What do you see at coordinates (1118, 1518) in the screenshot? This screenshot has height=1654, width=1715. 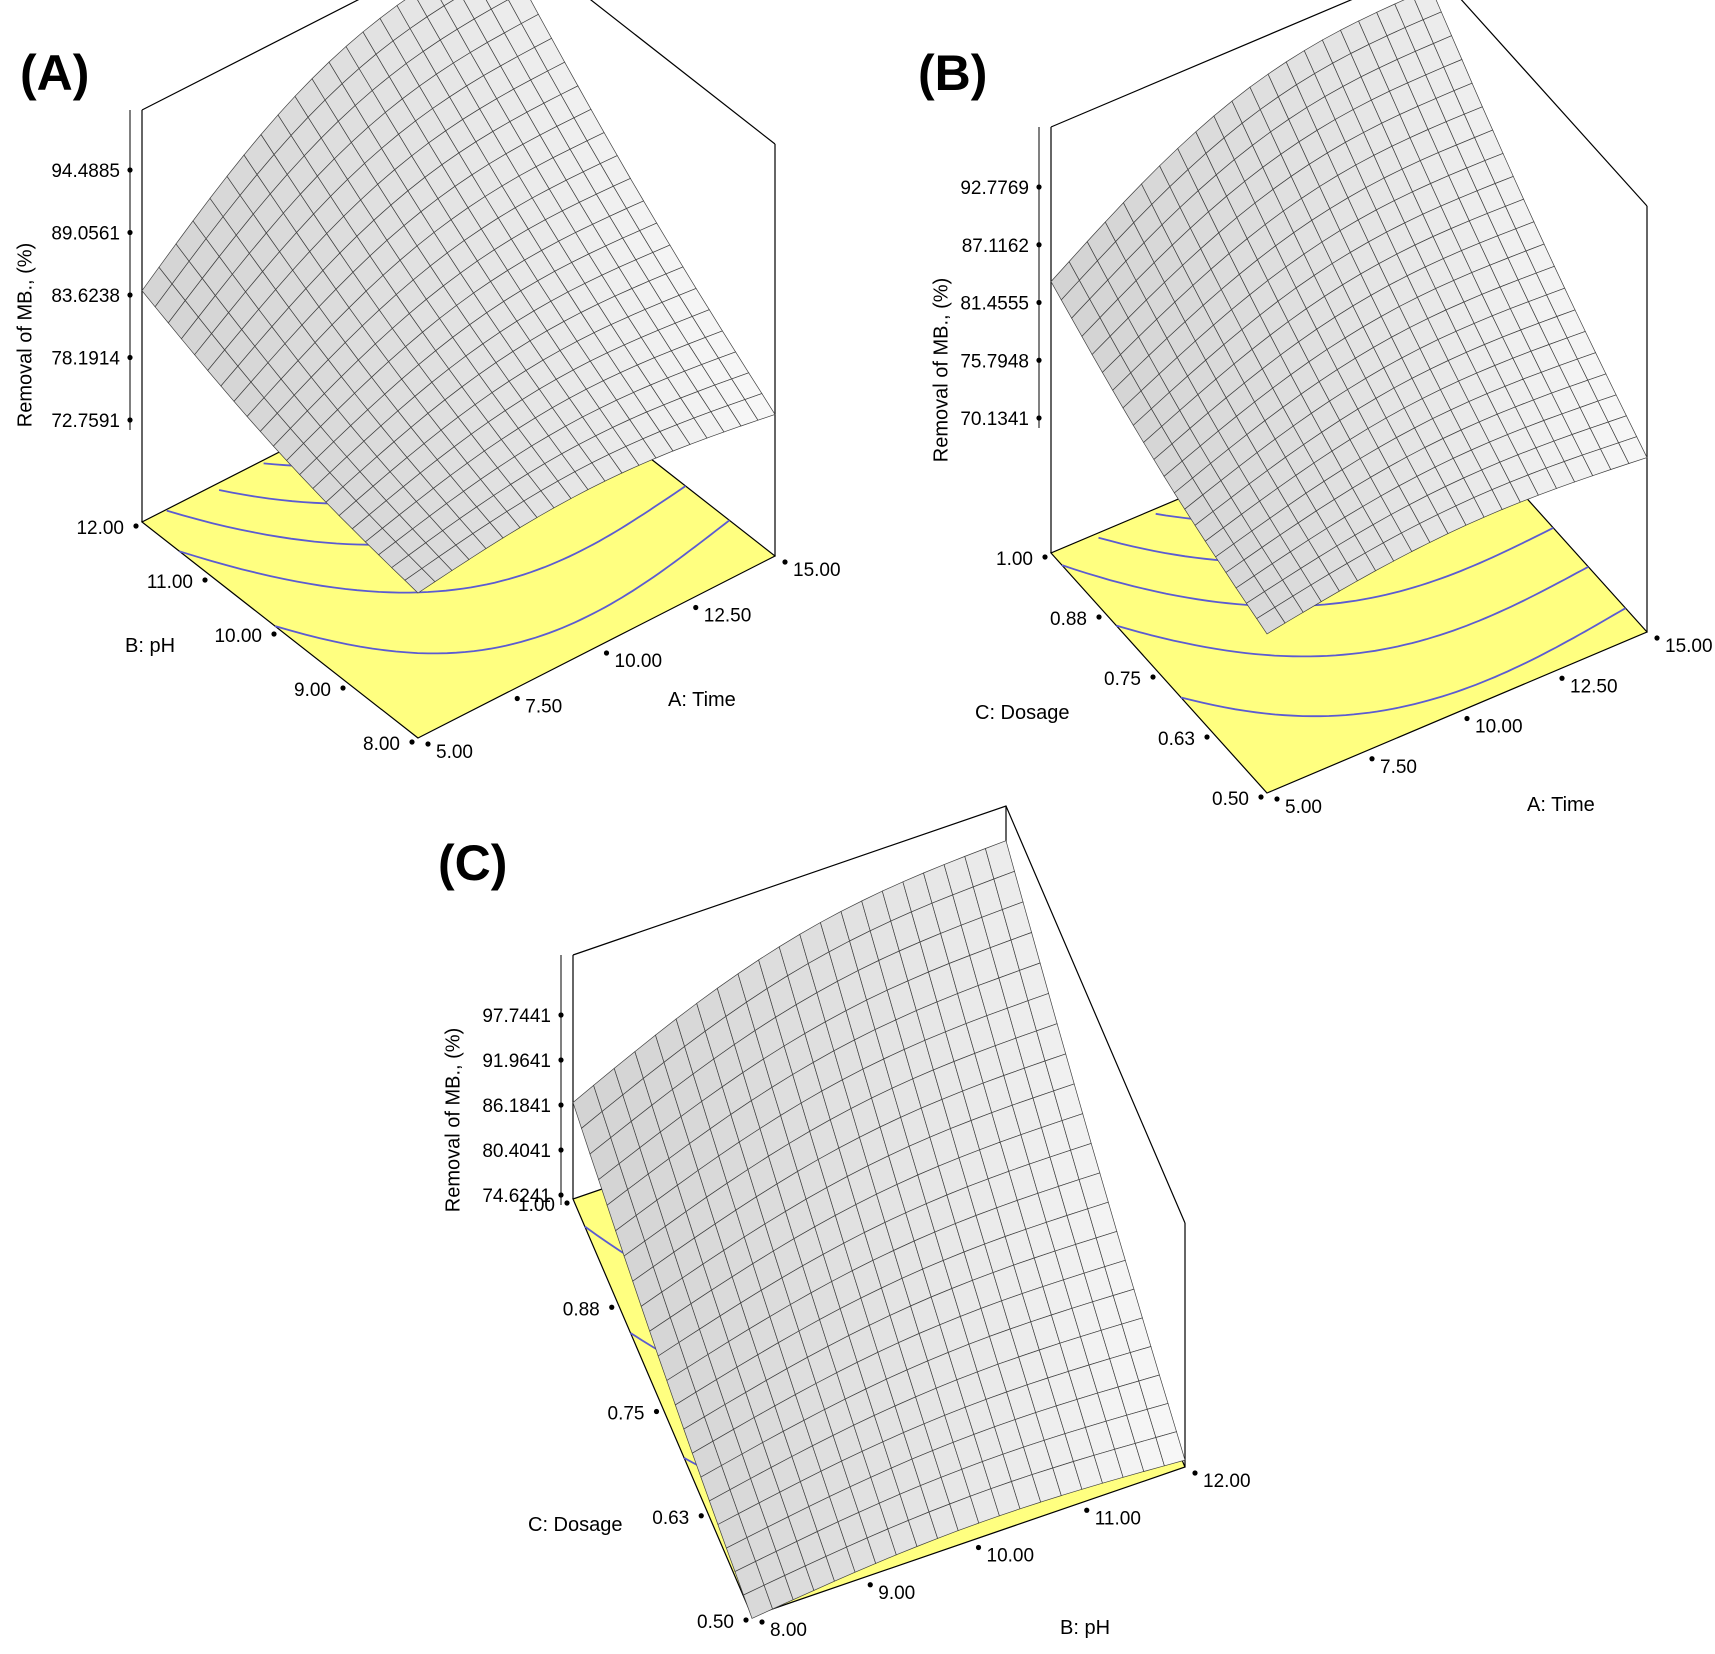 I see `x-tick-label: 11.00` at bounding box center [1118, 1518].